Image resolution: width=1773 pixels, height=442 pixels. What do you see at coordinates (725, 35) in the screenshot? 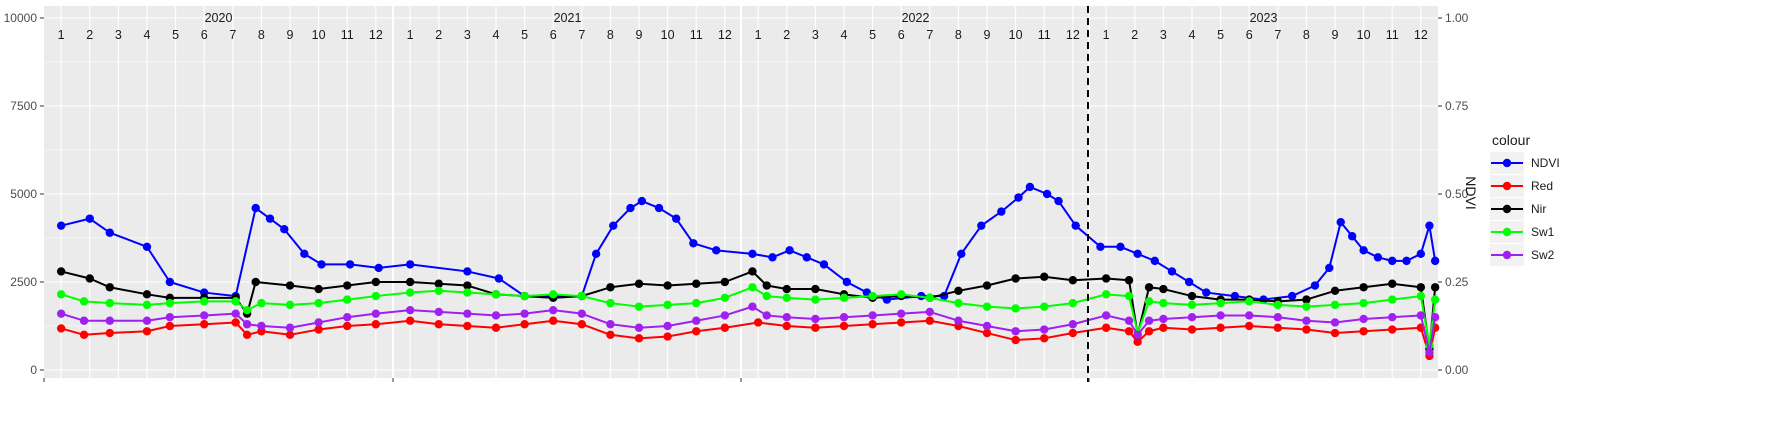
I see `month-label: 12` at bounding box center [725, 35].